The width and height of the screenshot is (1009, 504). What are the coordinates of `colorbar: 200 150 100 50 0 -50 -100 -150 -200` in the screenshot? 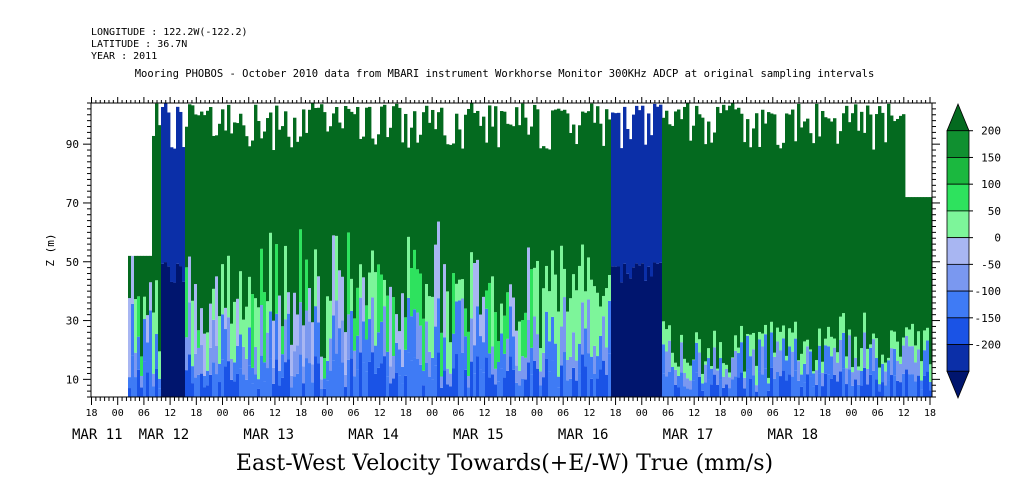 It's located at (974, 251).